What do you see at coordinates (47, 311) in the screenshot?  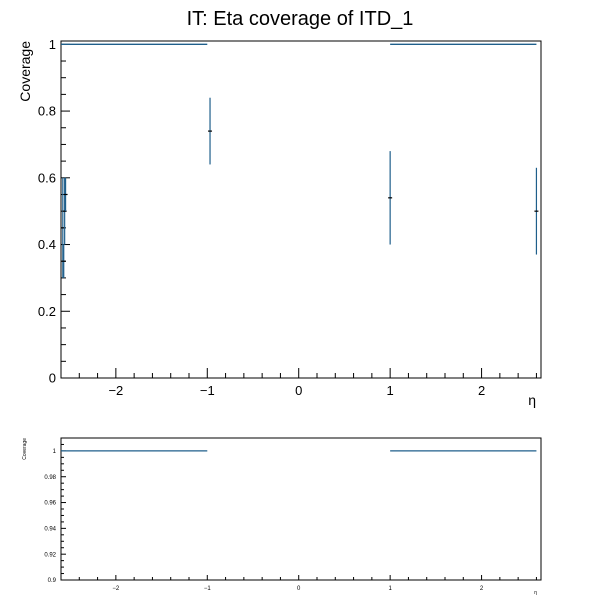 I see `y-tick-label: 0.2` at bounding box center [47, 311].